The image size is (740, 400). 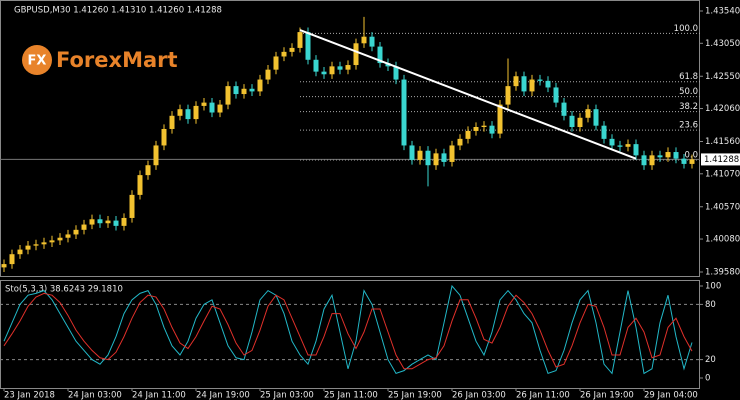 What do you see at coordinates (159, 395) in the screenshot?
I see `x-tick-label: 24 Jan 11:00` at bounding box center [159, 395].